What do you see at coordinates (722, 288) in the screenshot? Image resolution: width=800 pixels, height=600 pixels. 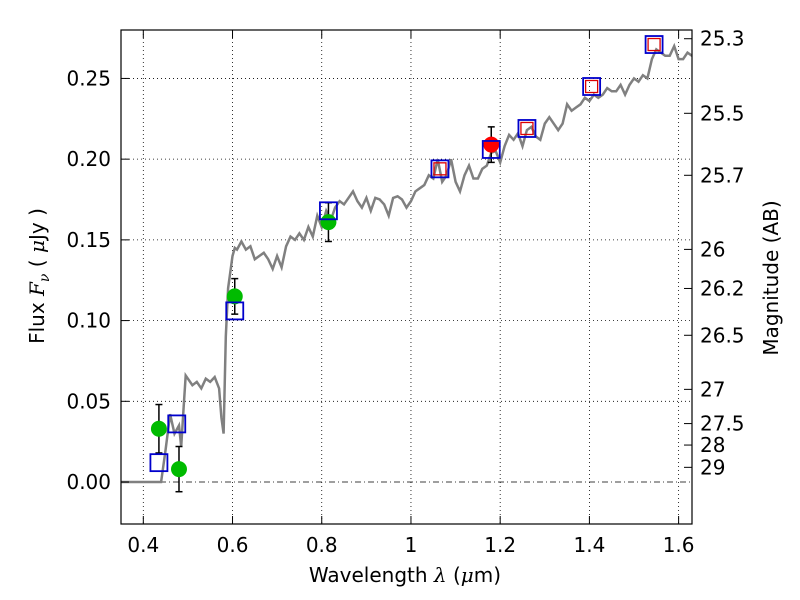 I see `y2-tick-label: 26.2` at bounding box center [722, 288].